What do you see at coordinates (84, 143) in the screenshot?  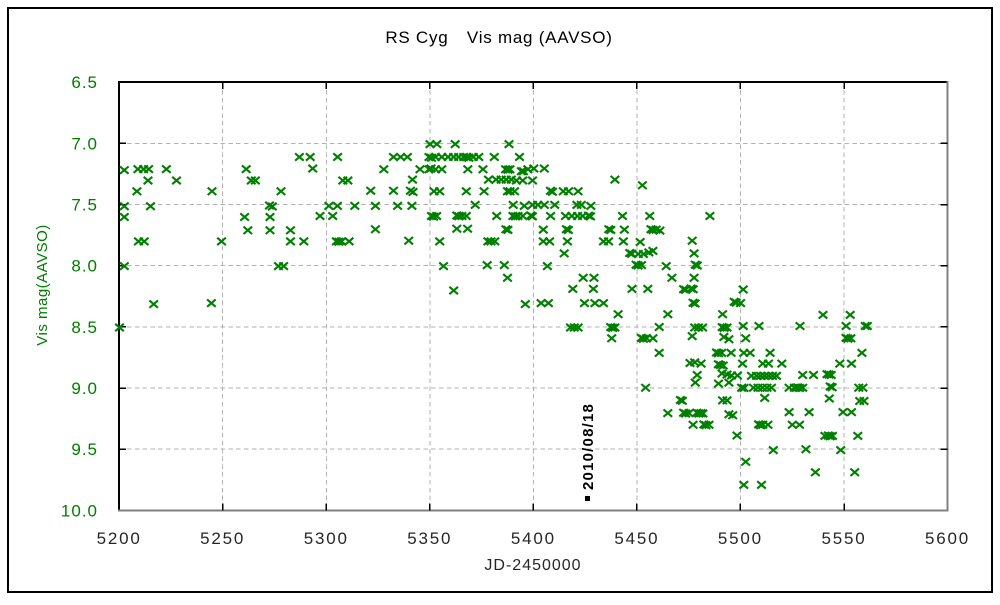 I see `svg-text: 7.0` at bounding box center [84, 143].